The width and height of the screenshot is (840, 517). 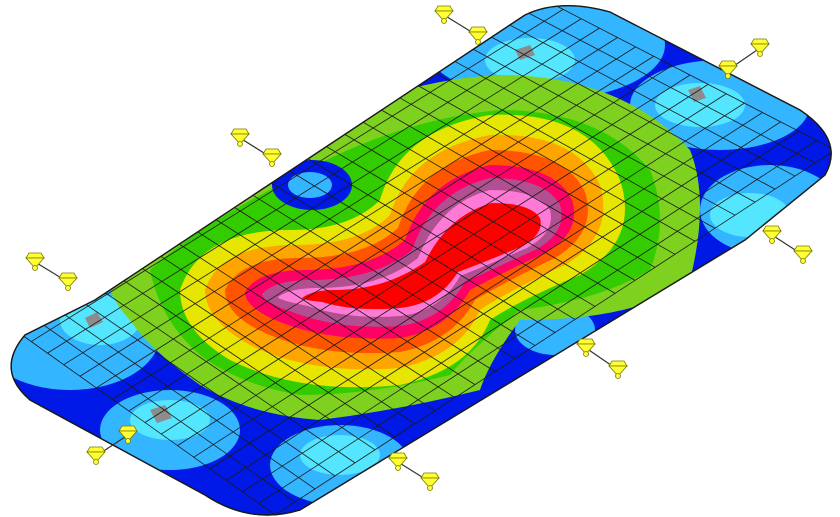 I want to click on support-top-right, so click(x=744, y=58).